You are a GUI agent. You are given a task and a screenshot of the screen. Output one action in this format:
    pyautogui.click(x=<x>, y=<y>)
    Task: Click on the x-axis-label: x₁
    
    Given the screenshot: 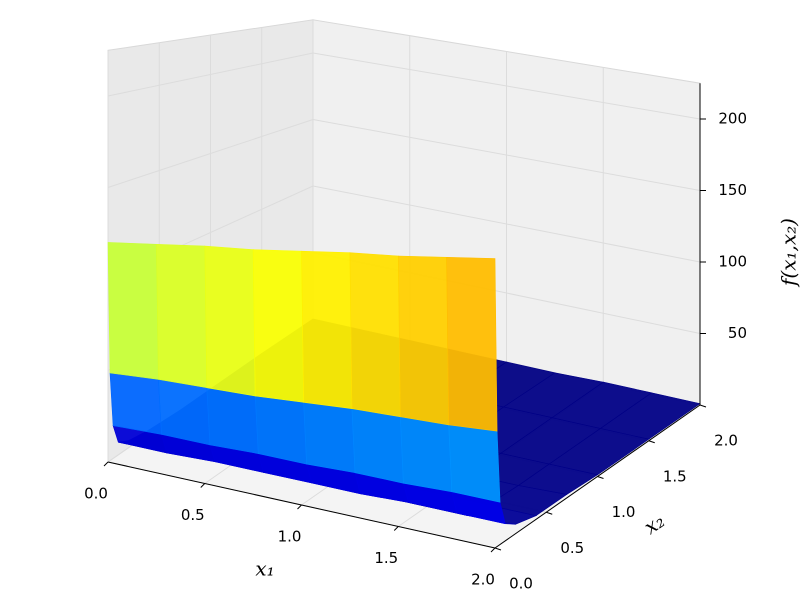 What is the action you would take?
    pyautogui.click(x=264, y=569)
    